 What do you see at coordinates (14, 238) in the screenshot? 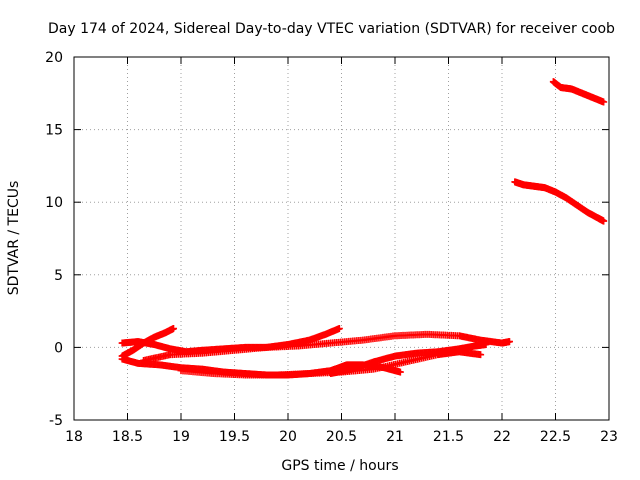
I see `y-axis-label: SDTVAR / TECUs` at bounding box center [14, 238].